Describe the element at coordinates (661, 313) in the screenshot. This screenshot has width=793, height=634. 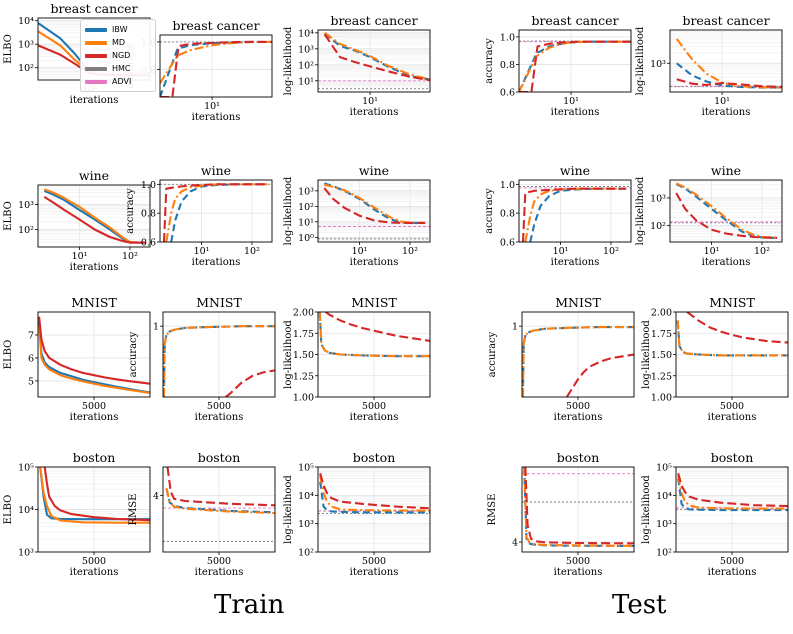
I see `y-tick-label: 2.00` at that location.